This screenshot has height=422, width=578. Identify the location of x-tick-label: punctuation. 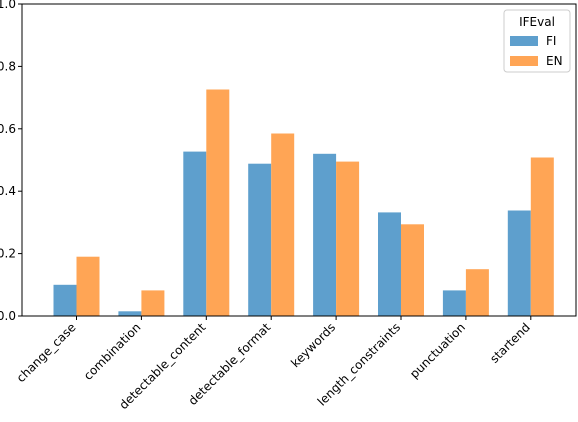
(437, 350).